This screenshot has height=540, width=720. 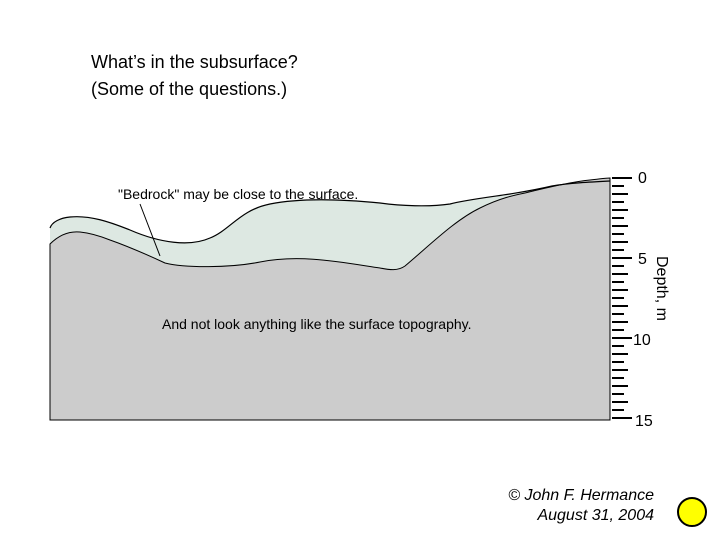 I want to click on bedrock-leader-line, so click(x=150, y=230).